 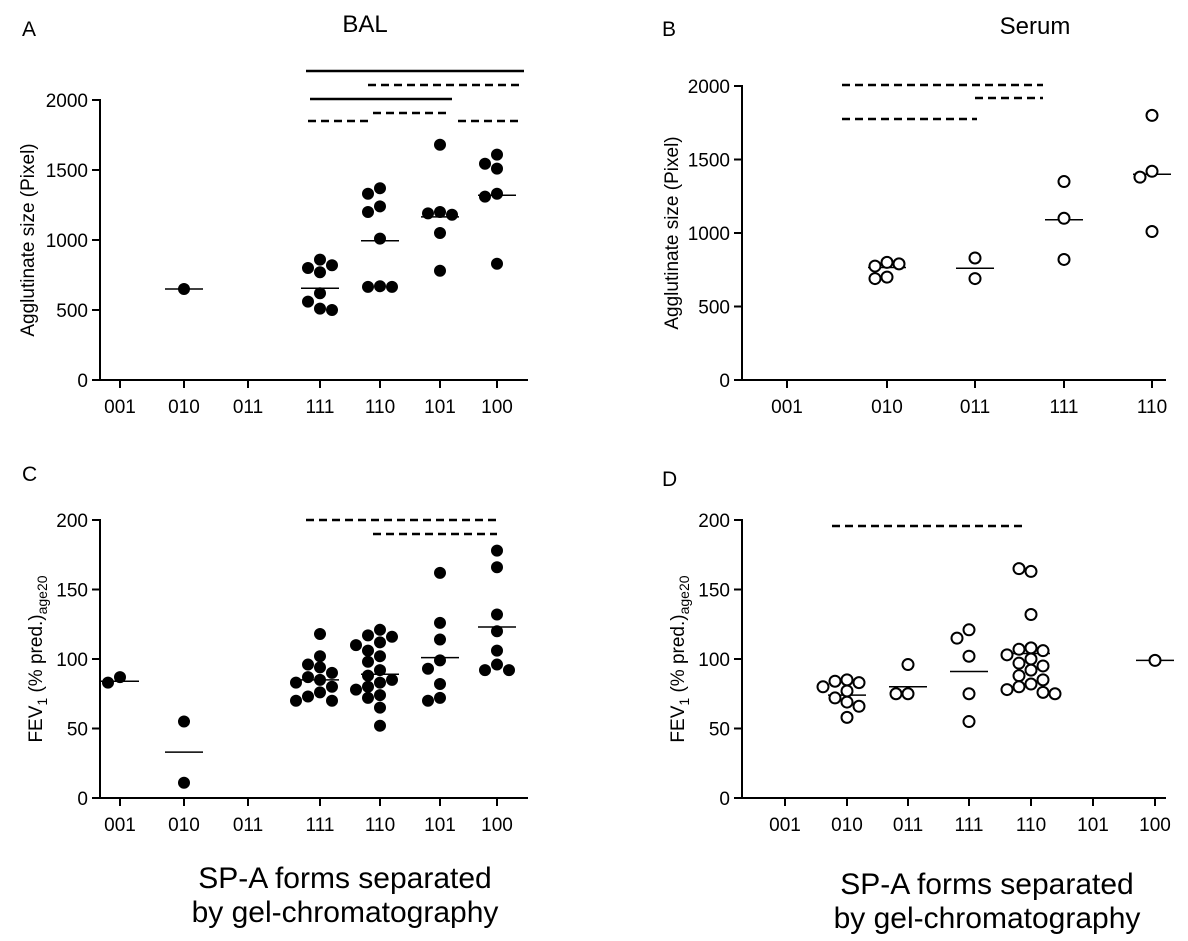 I want to click on y-tick-label: 1000, so click(x=67, y=241).